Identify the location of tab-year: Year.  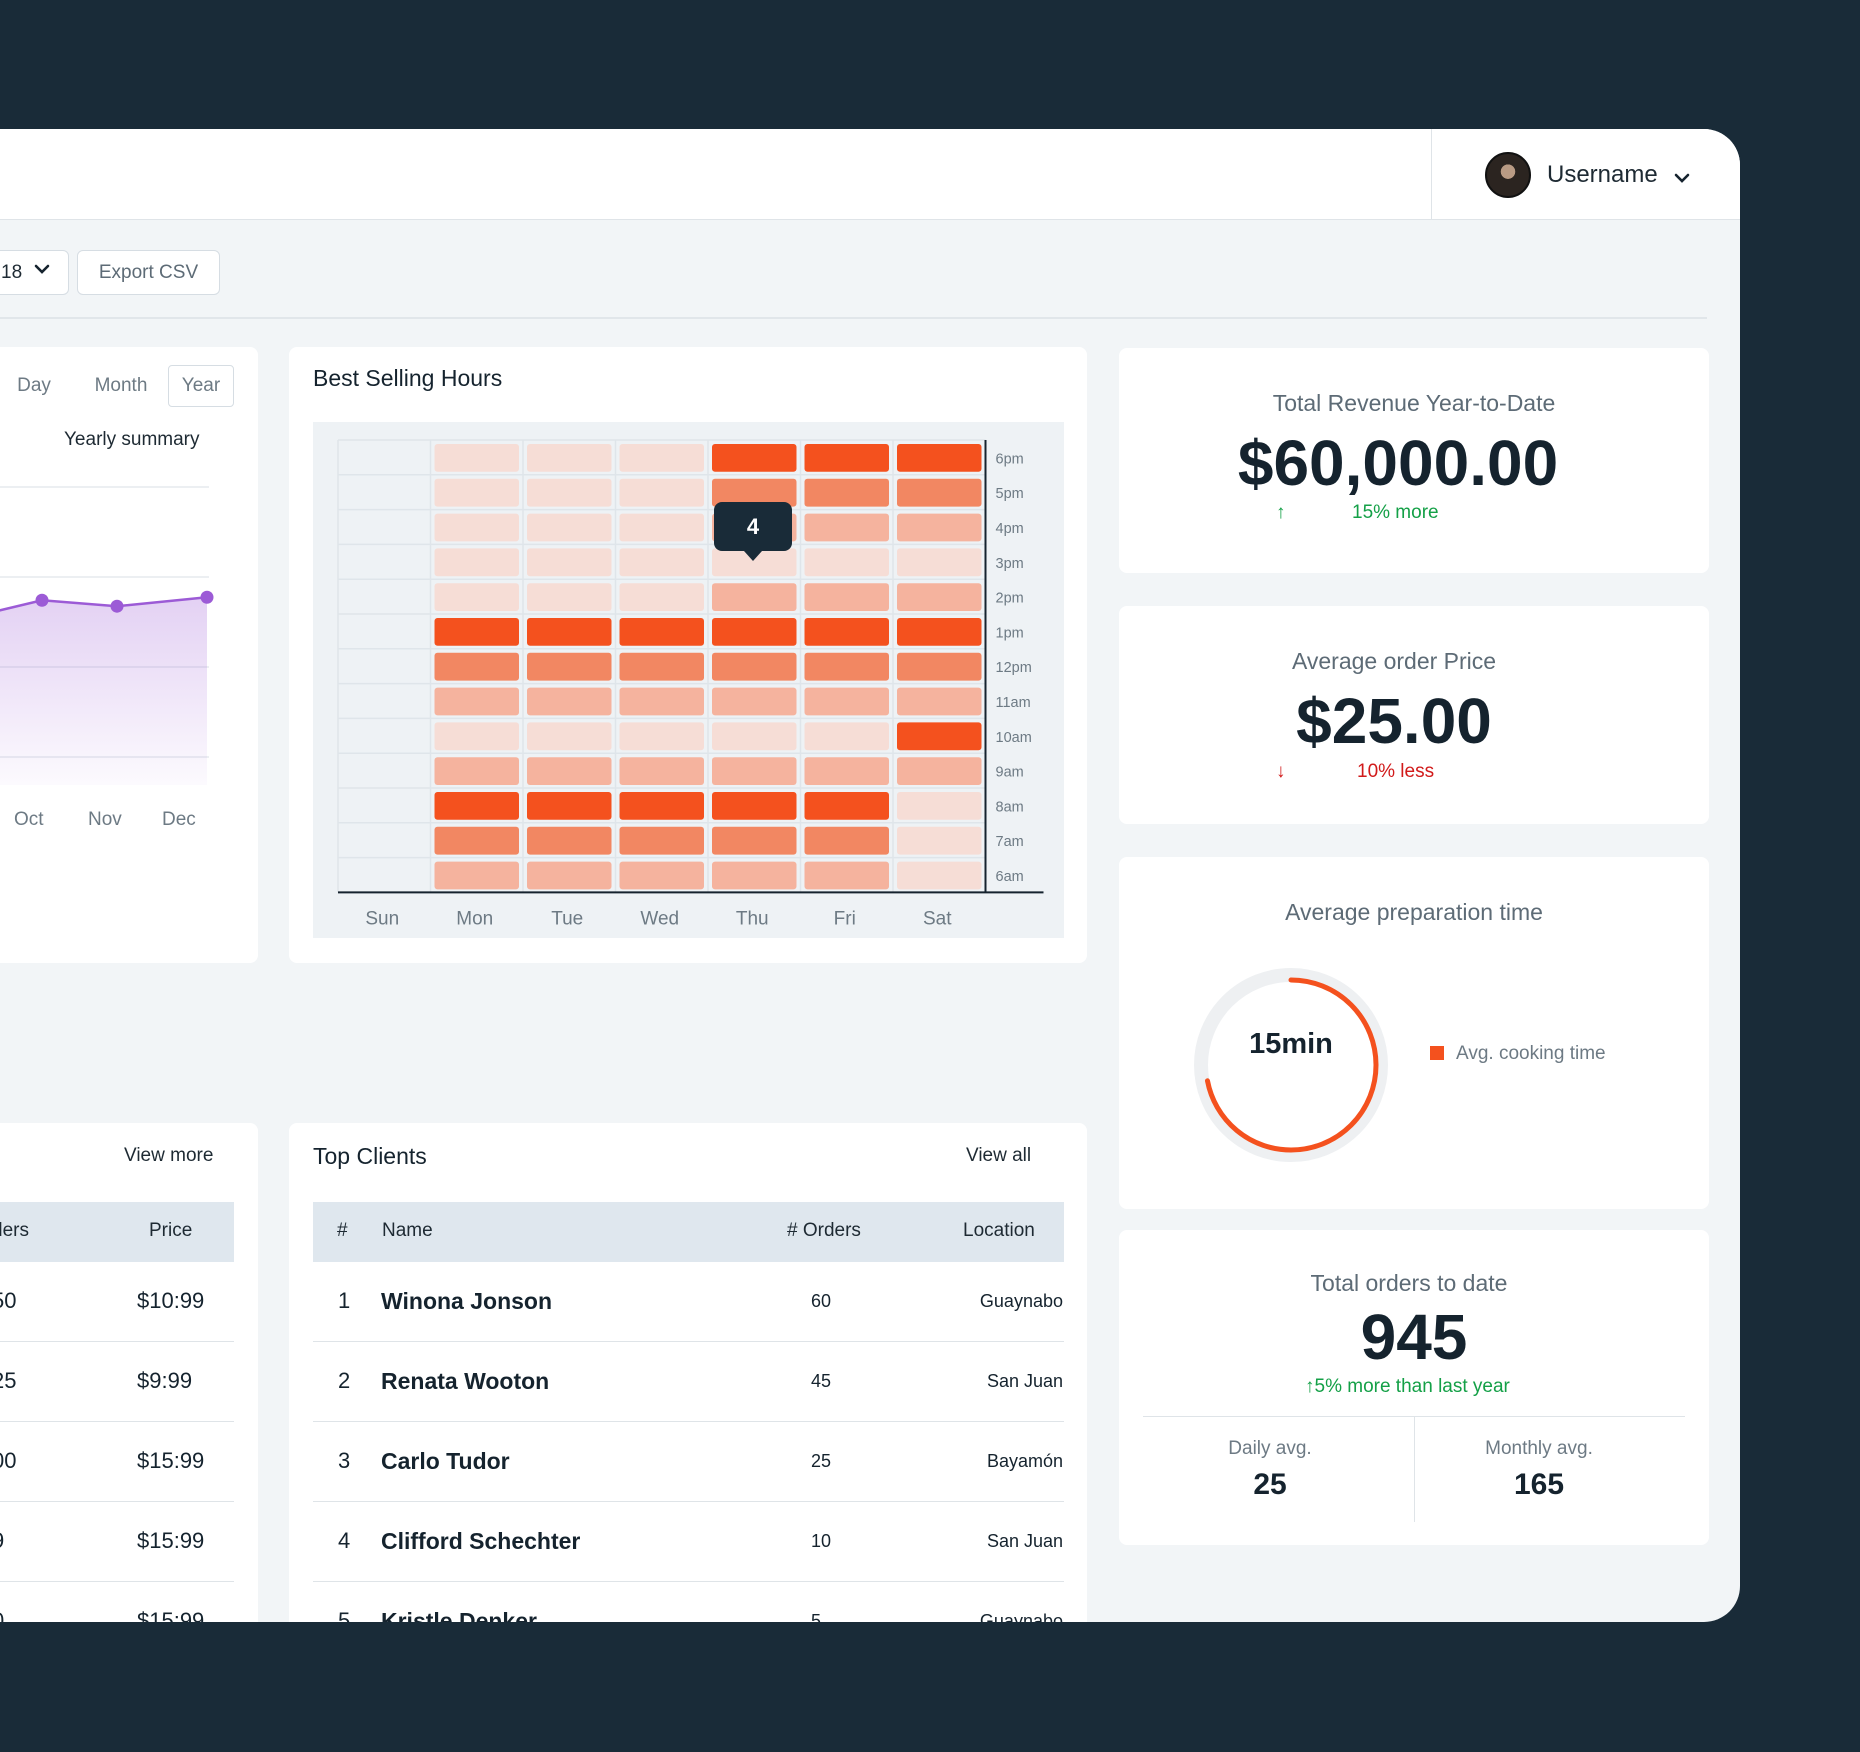
(201, 386).